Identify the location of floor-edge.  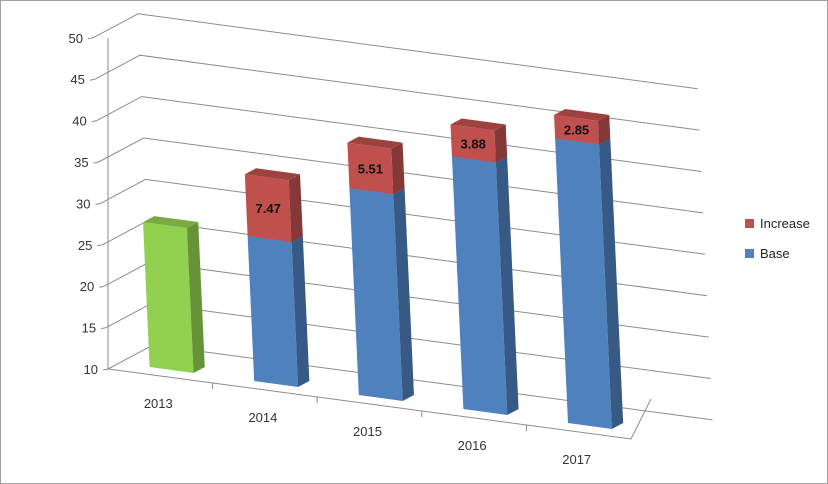
(379, 404).